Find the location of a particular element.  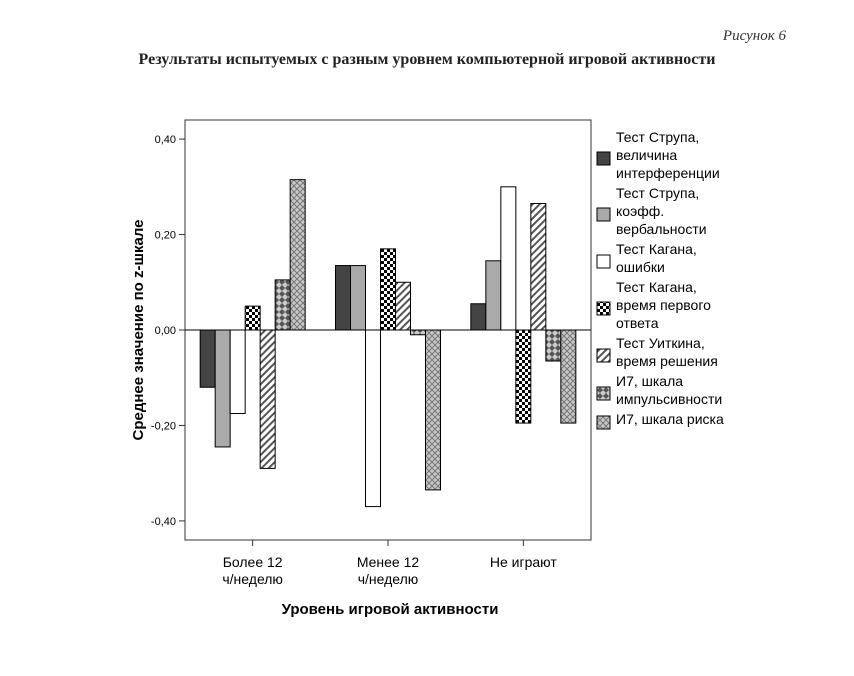

legend-label-4: ответа is located at coordinates (637, 323).